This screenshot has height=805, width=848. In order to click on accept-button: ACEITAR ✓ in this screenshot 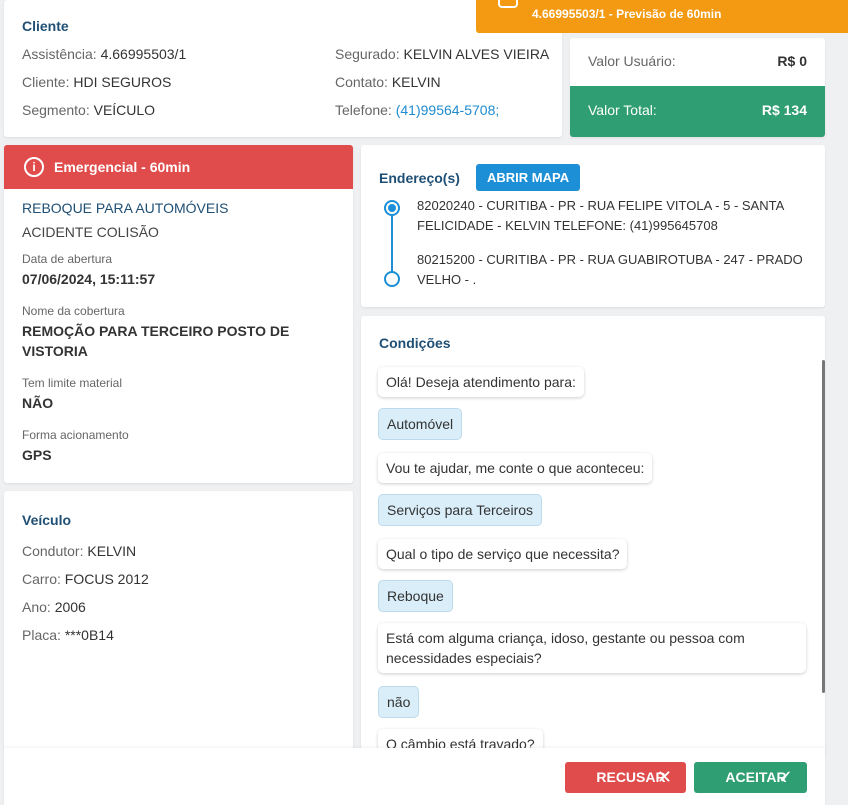, I will do `click(750, 777)`.